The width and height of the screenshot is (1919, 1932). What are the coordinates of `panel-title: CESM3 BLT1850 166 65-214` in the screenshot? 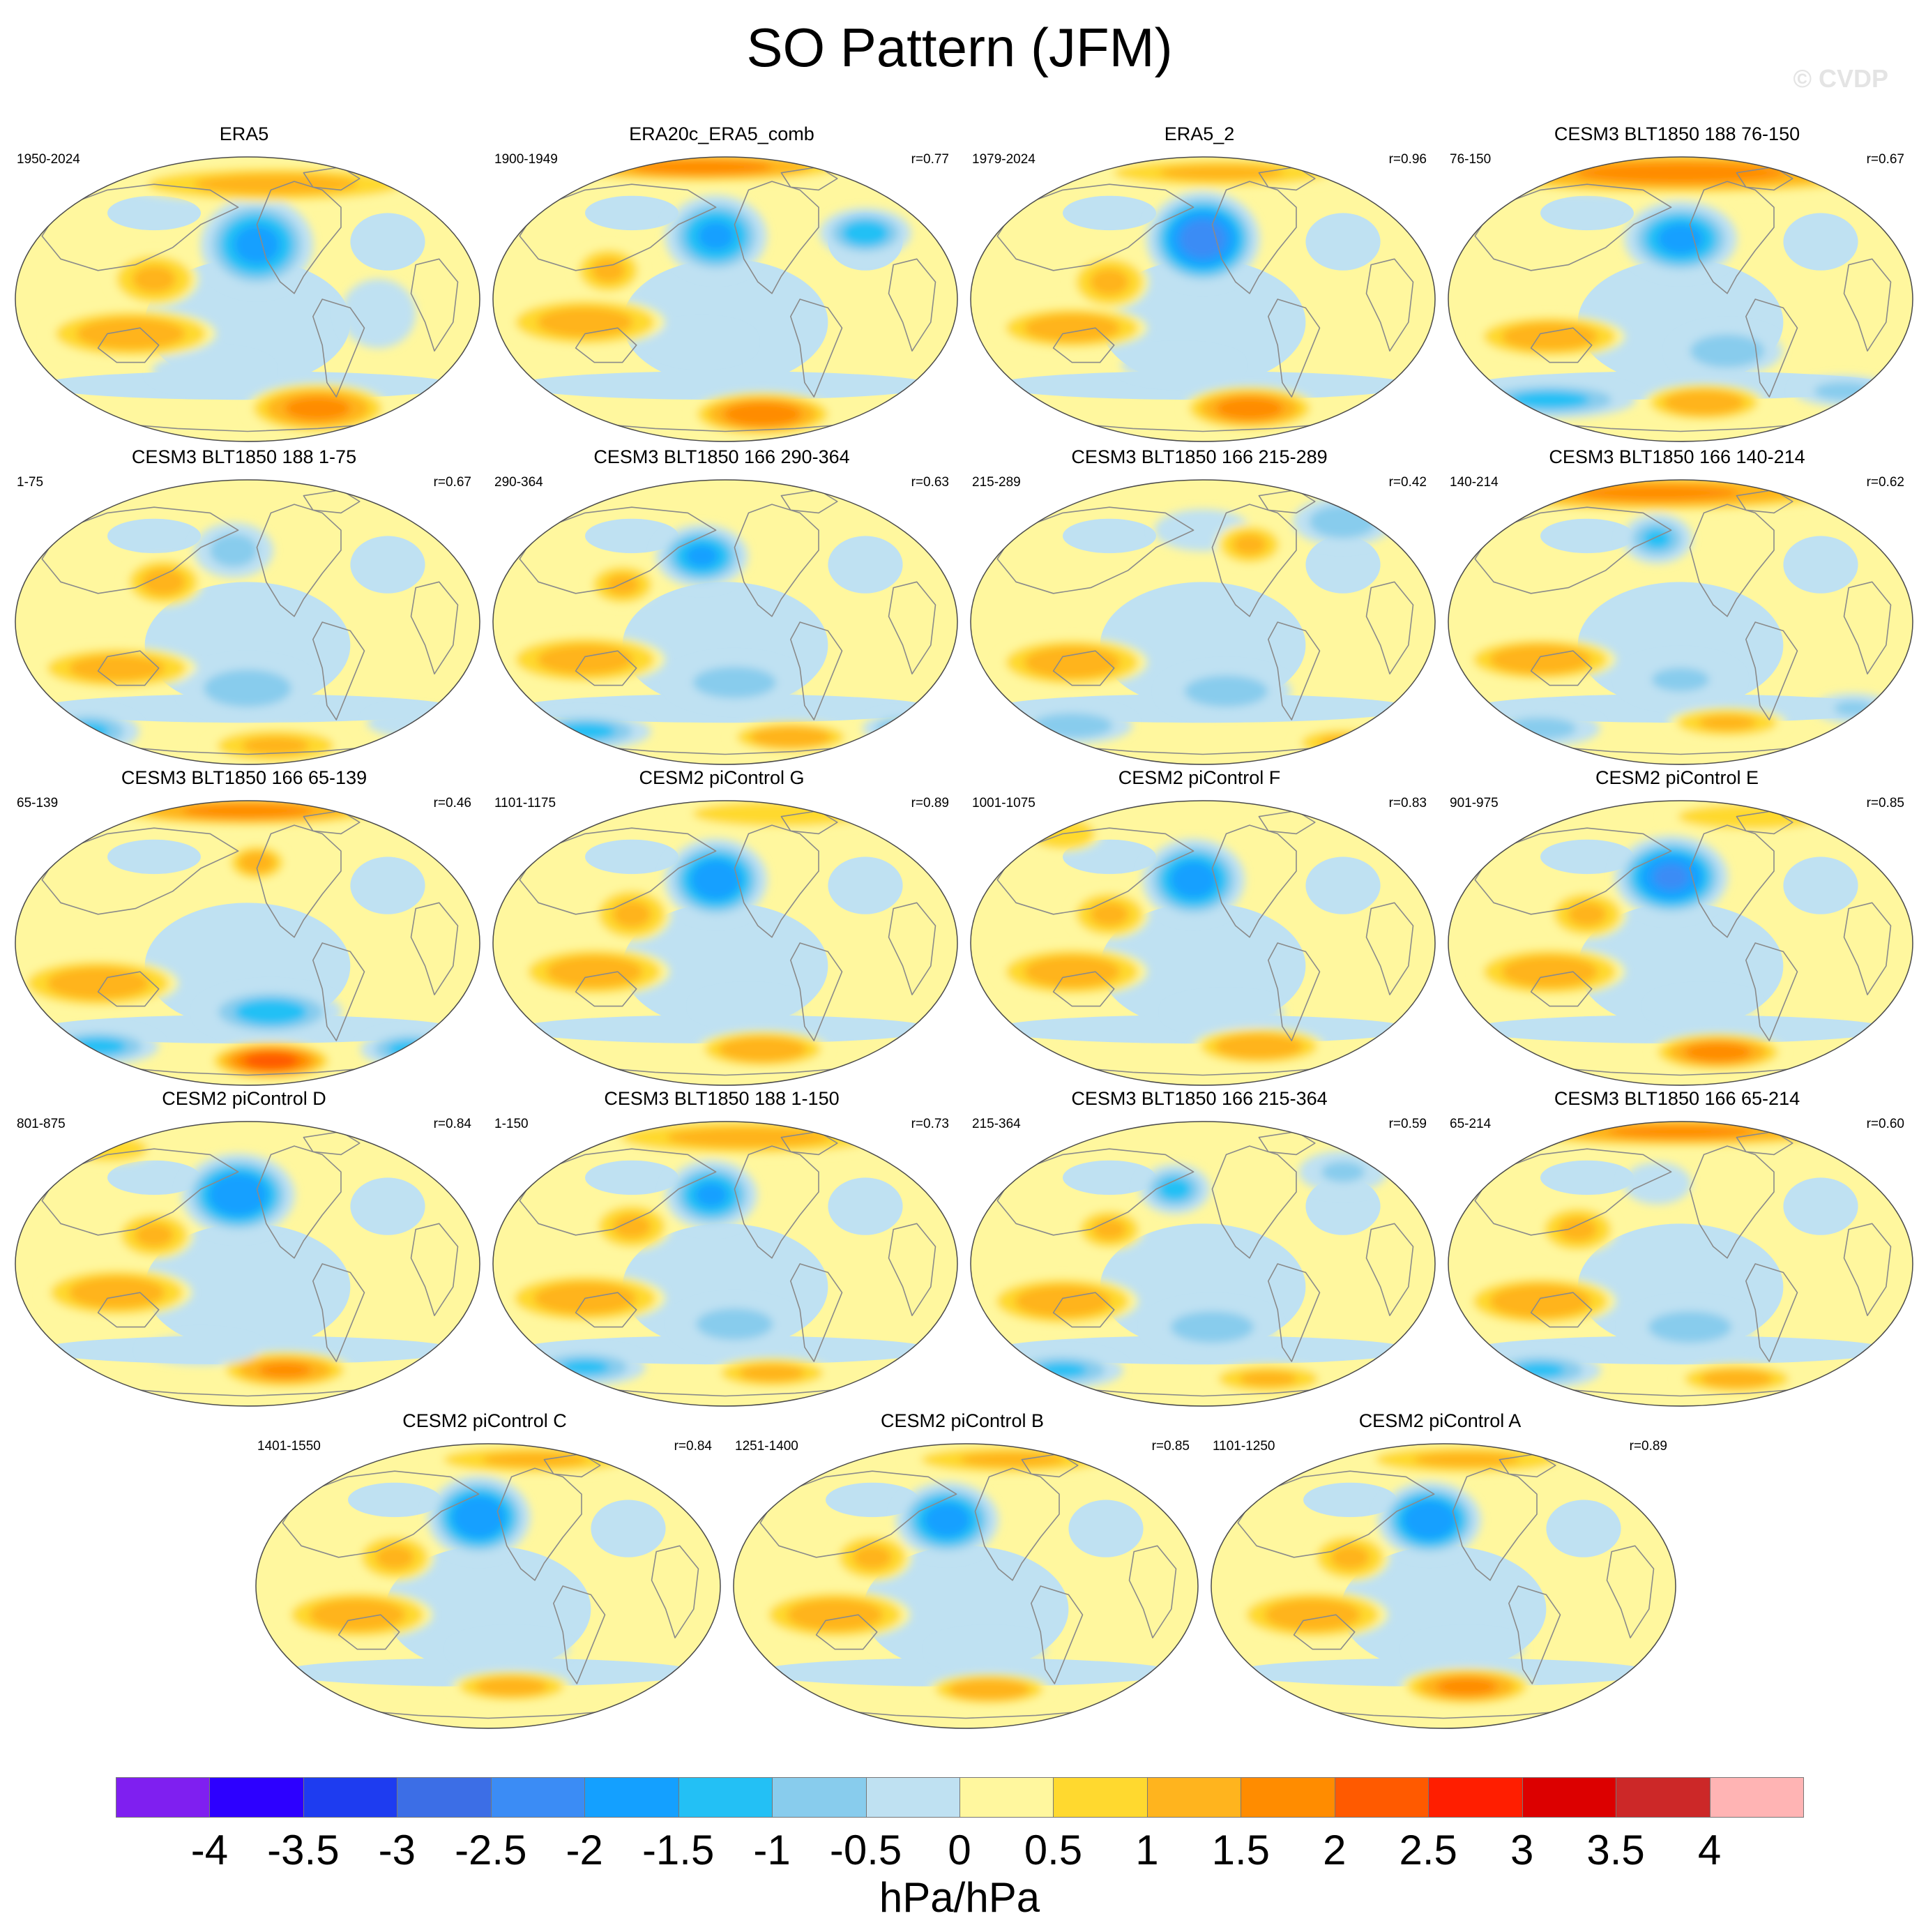 It's located at (1677, 1098).